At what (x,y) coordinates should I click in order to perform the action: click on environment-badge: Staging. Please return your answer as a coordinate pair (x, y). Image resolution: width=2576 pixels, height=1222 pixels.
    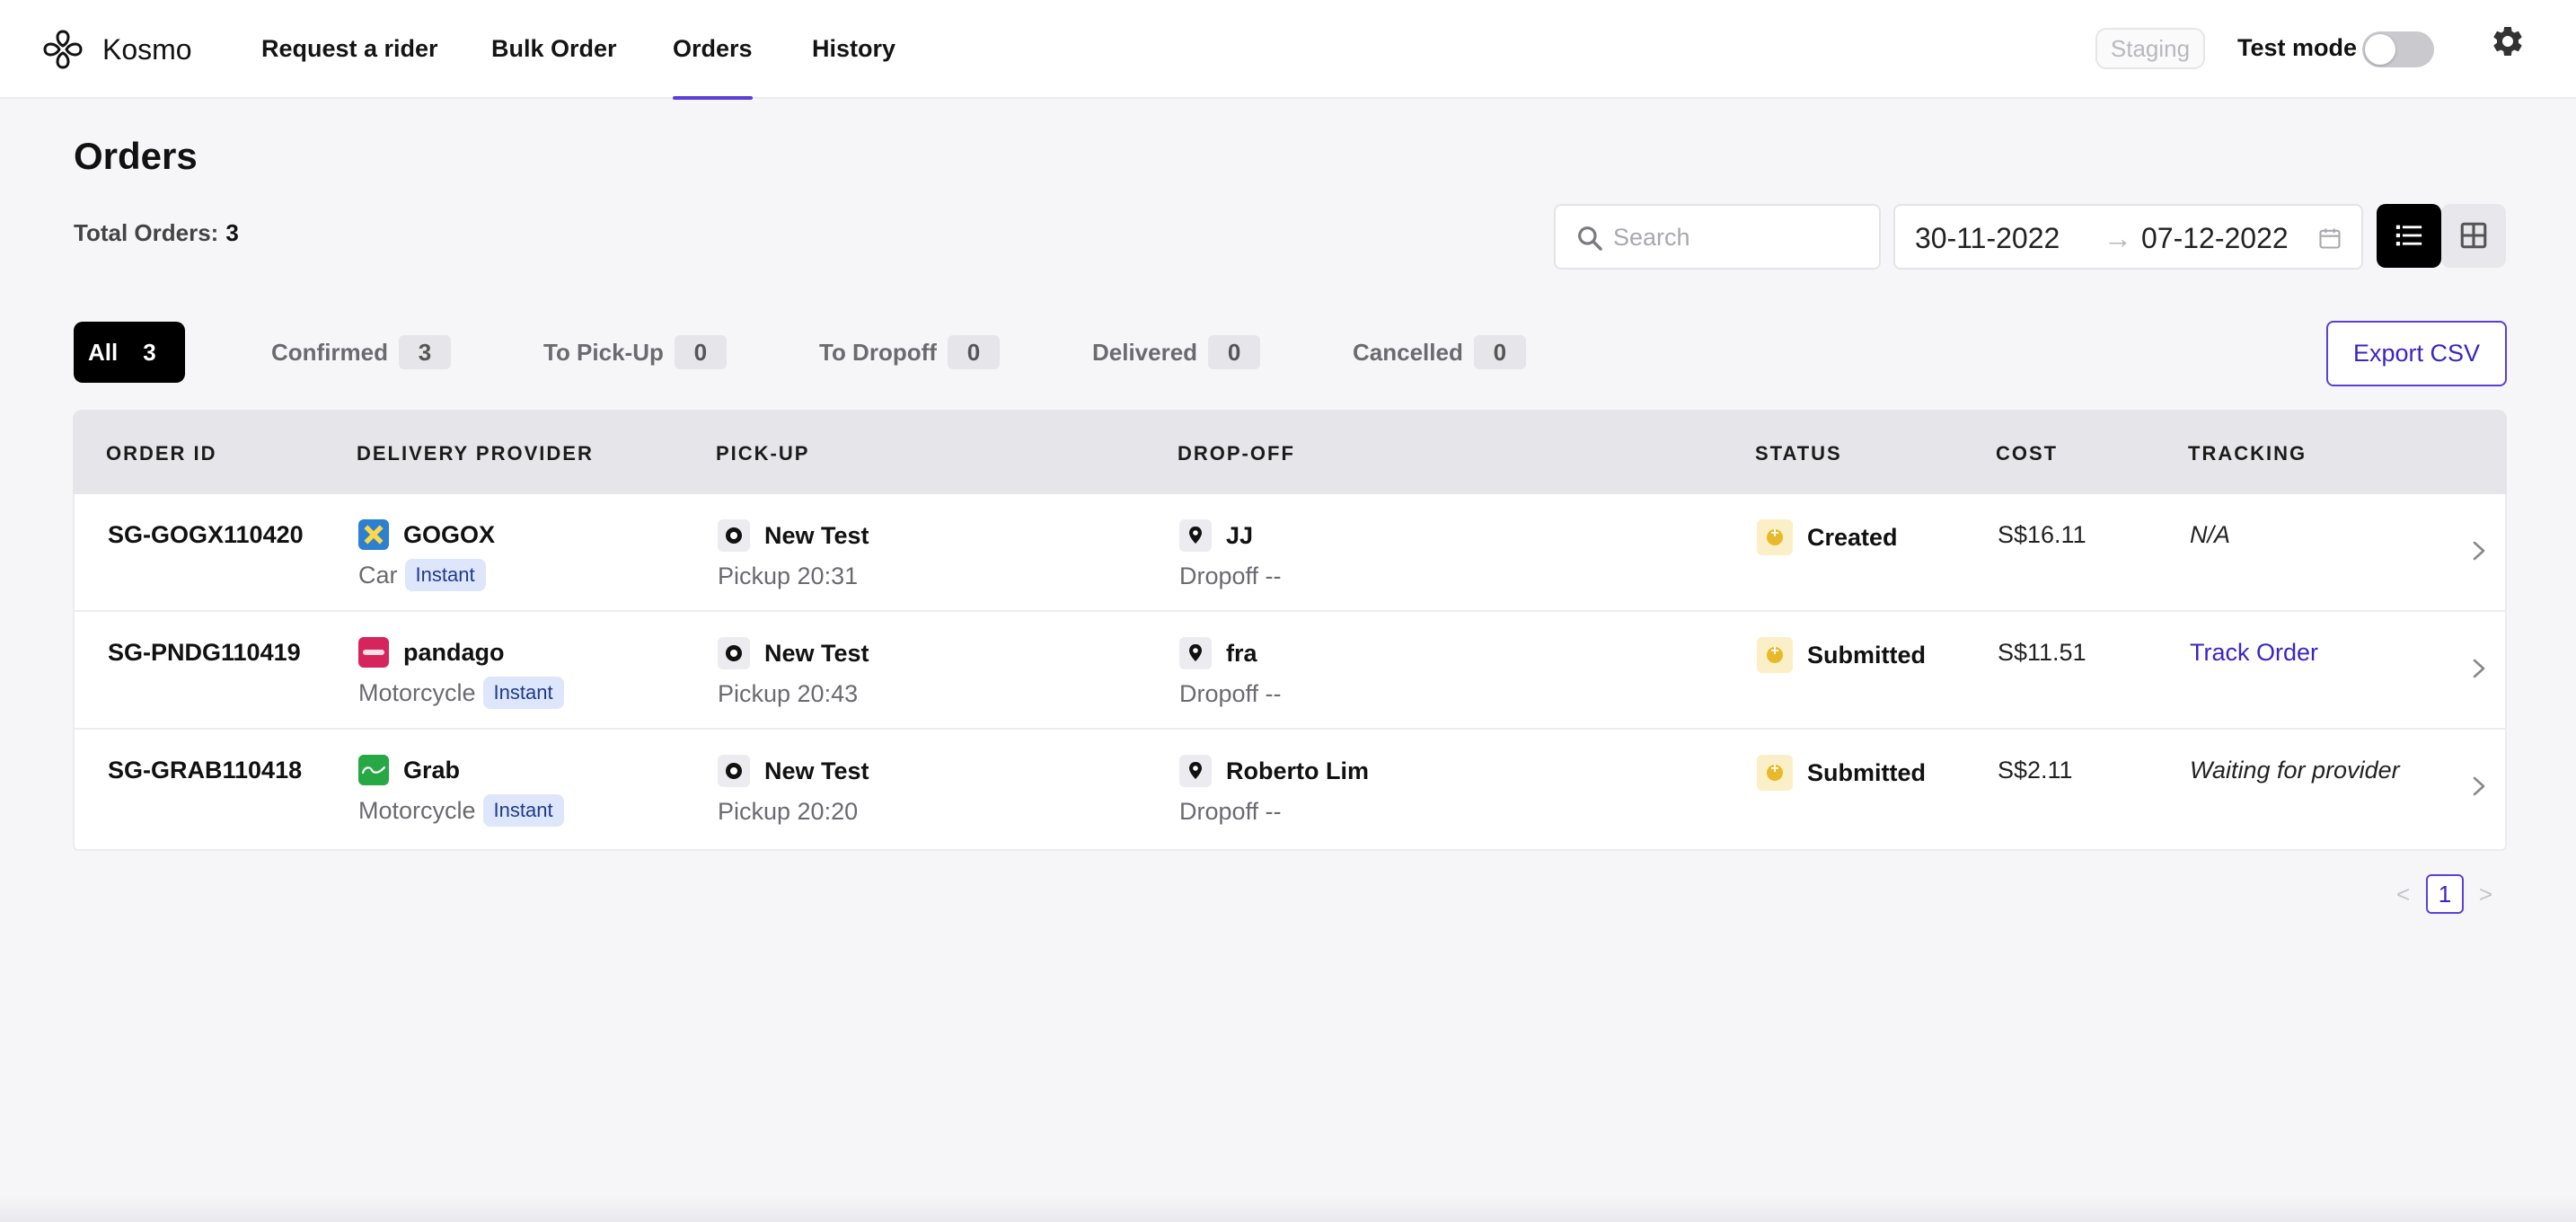
    Looking at the image, I should click on (2150, 48).